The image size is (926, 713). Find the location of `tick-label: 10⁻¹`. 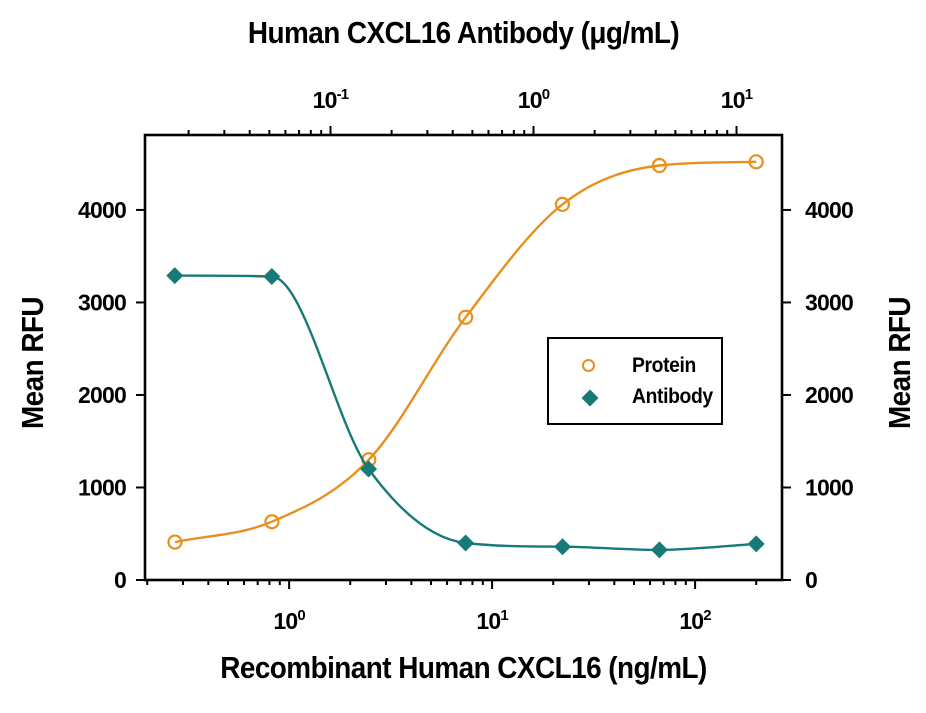

tick-label: 10⁻¹ is located at coordinates (331, 99).